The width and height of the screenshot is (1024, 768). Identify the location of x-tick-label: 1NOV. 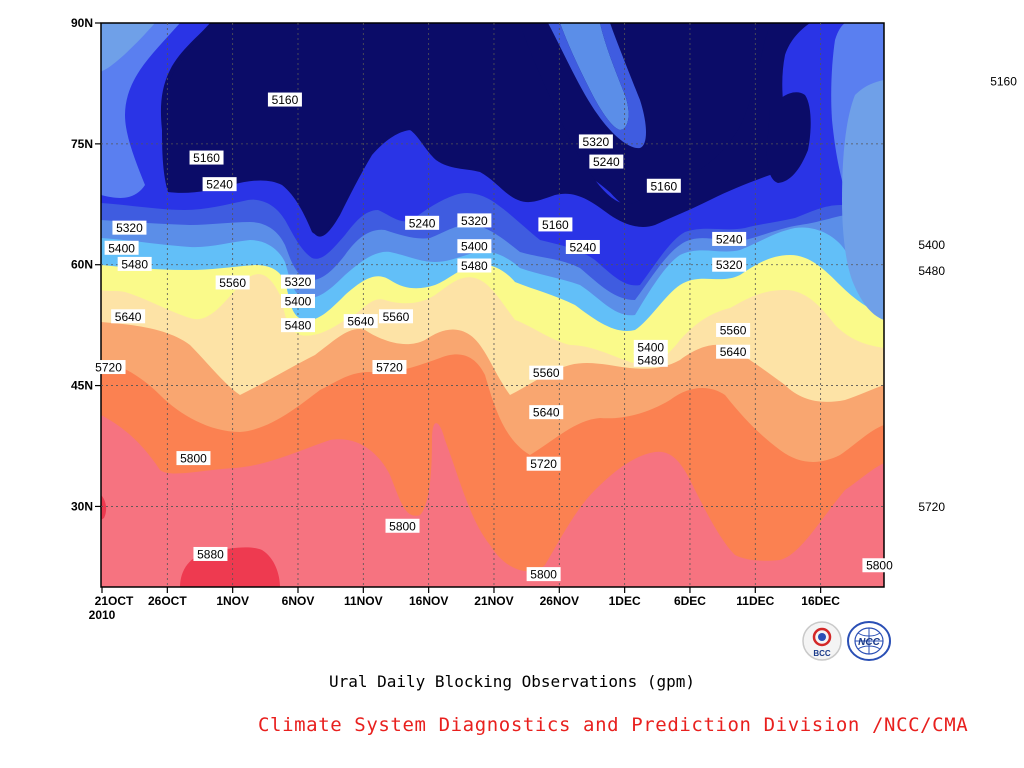
(232, 601).